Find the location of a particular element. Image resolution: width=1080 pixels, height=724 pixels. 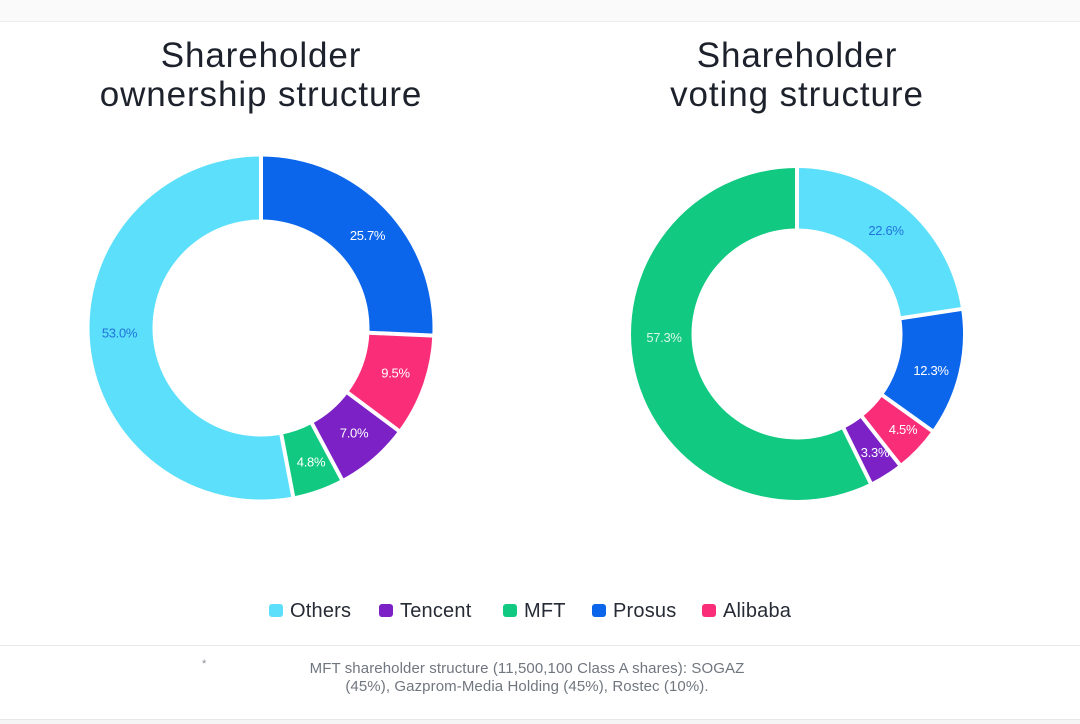

svg-text: 57.3% is located at coordinates (664, 337).